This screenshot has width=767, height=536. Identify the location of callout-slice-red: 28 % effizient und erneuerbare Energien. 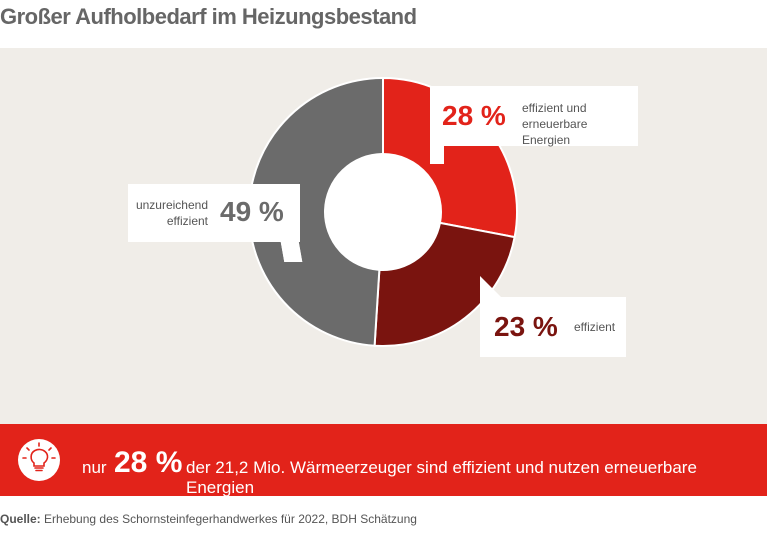
(534, 117).